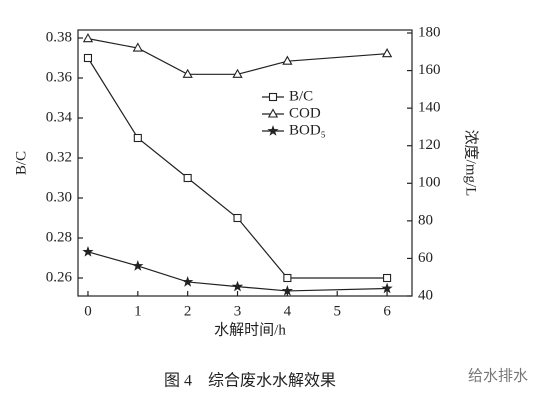 This screenshot has width=549, height=408. Describe the element at coordinates (498, 375) in the screenshot. I see `watermark: 给水排水` at that location.